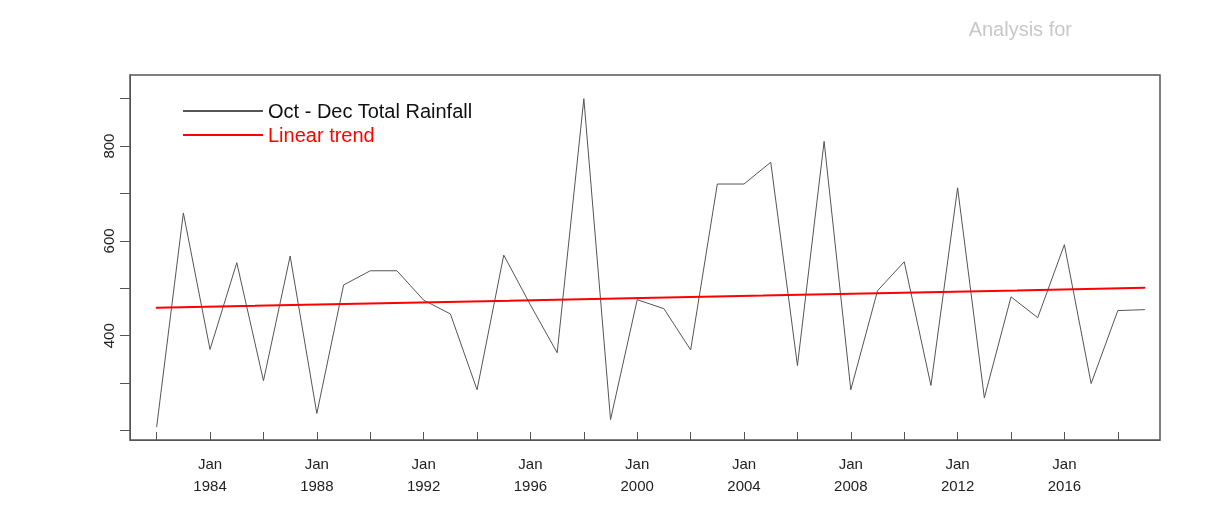  I want to click on x-tick-label: Jan 1984, so click(210, 474).